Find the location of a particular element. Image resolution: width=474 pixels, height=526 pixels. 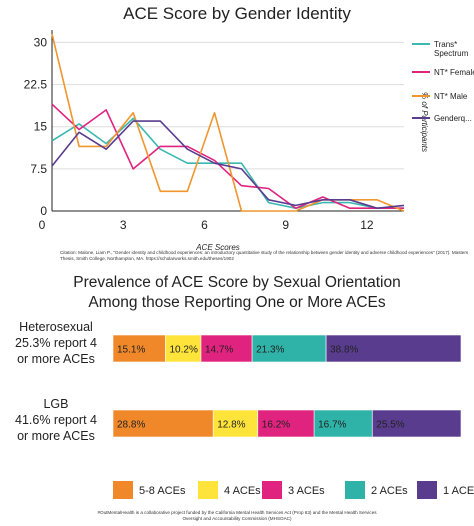

bar-label-1-3: 16.7% is located at coordinates (332, 425).